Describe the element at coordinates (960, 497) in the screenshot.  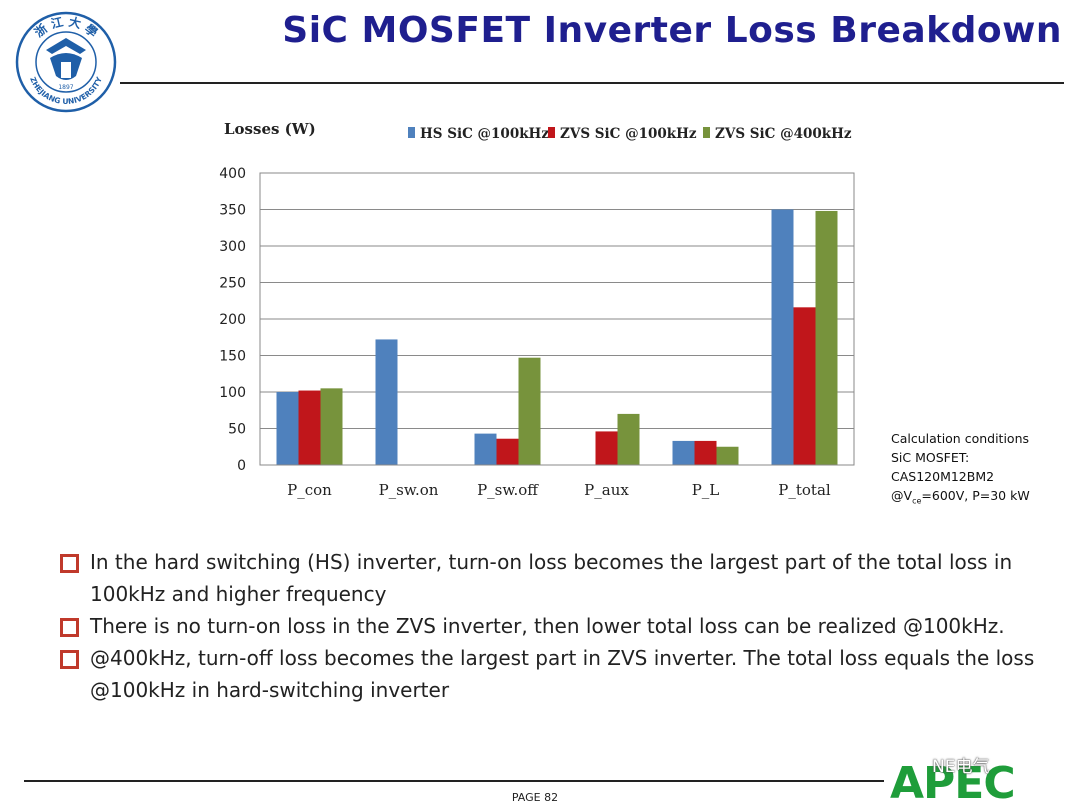
I see `conditions-operating-point: @Vce=600V, P=30 kW` at that location.